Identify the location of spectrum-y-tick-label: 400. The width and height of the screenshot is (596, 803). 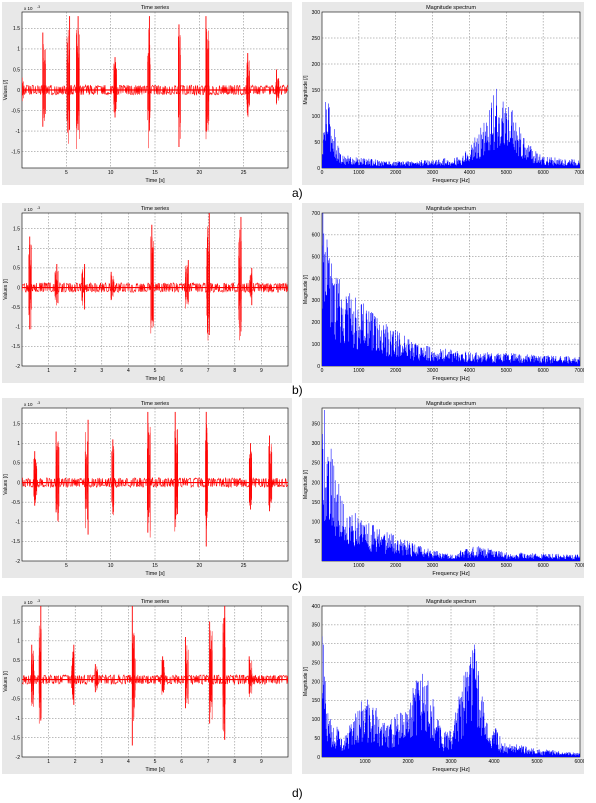
(316, 607).